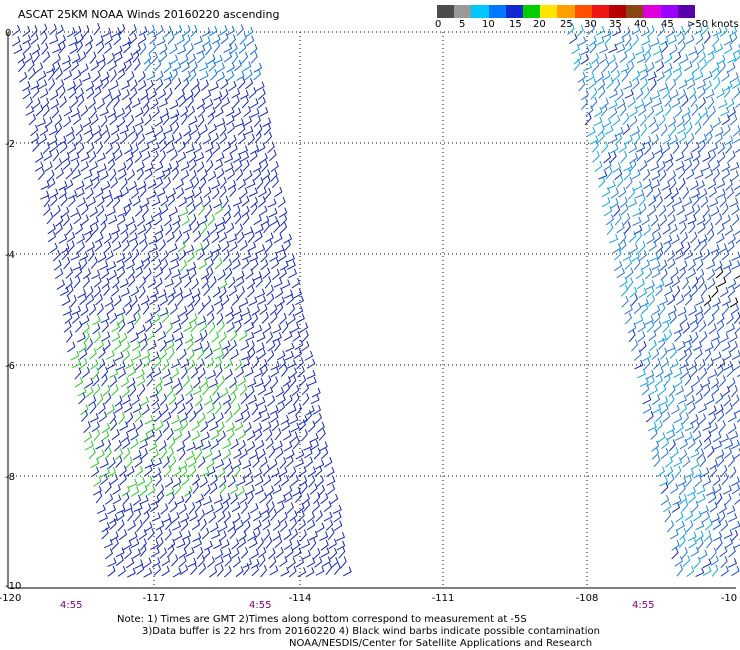 This screenshot has height=650, width=740. Describe the element at coordinates (539, 24) in the screenshot. I see `colorbar-label: 20` at that location.